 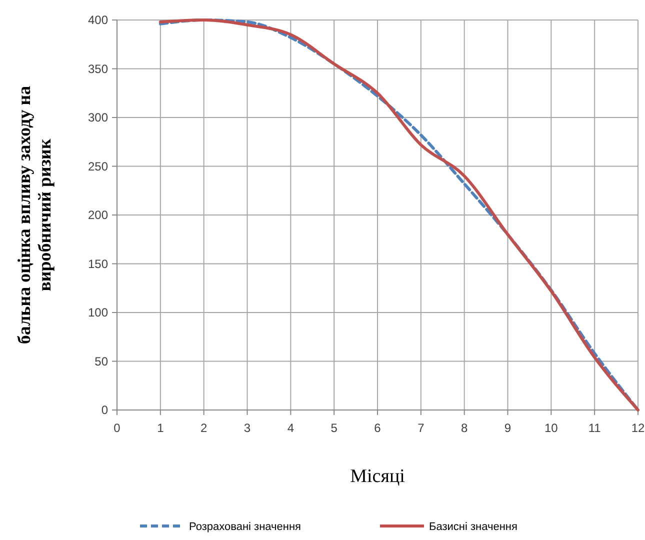 I want to click on x-tick-label: 3, so click(x=247, y=428).